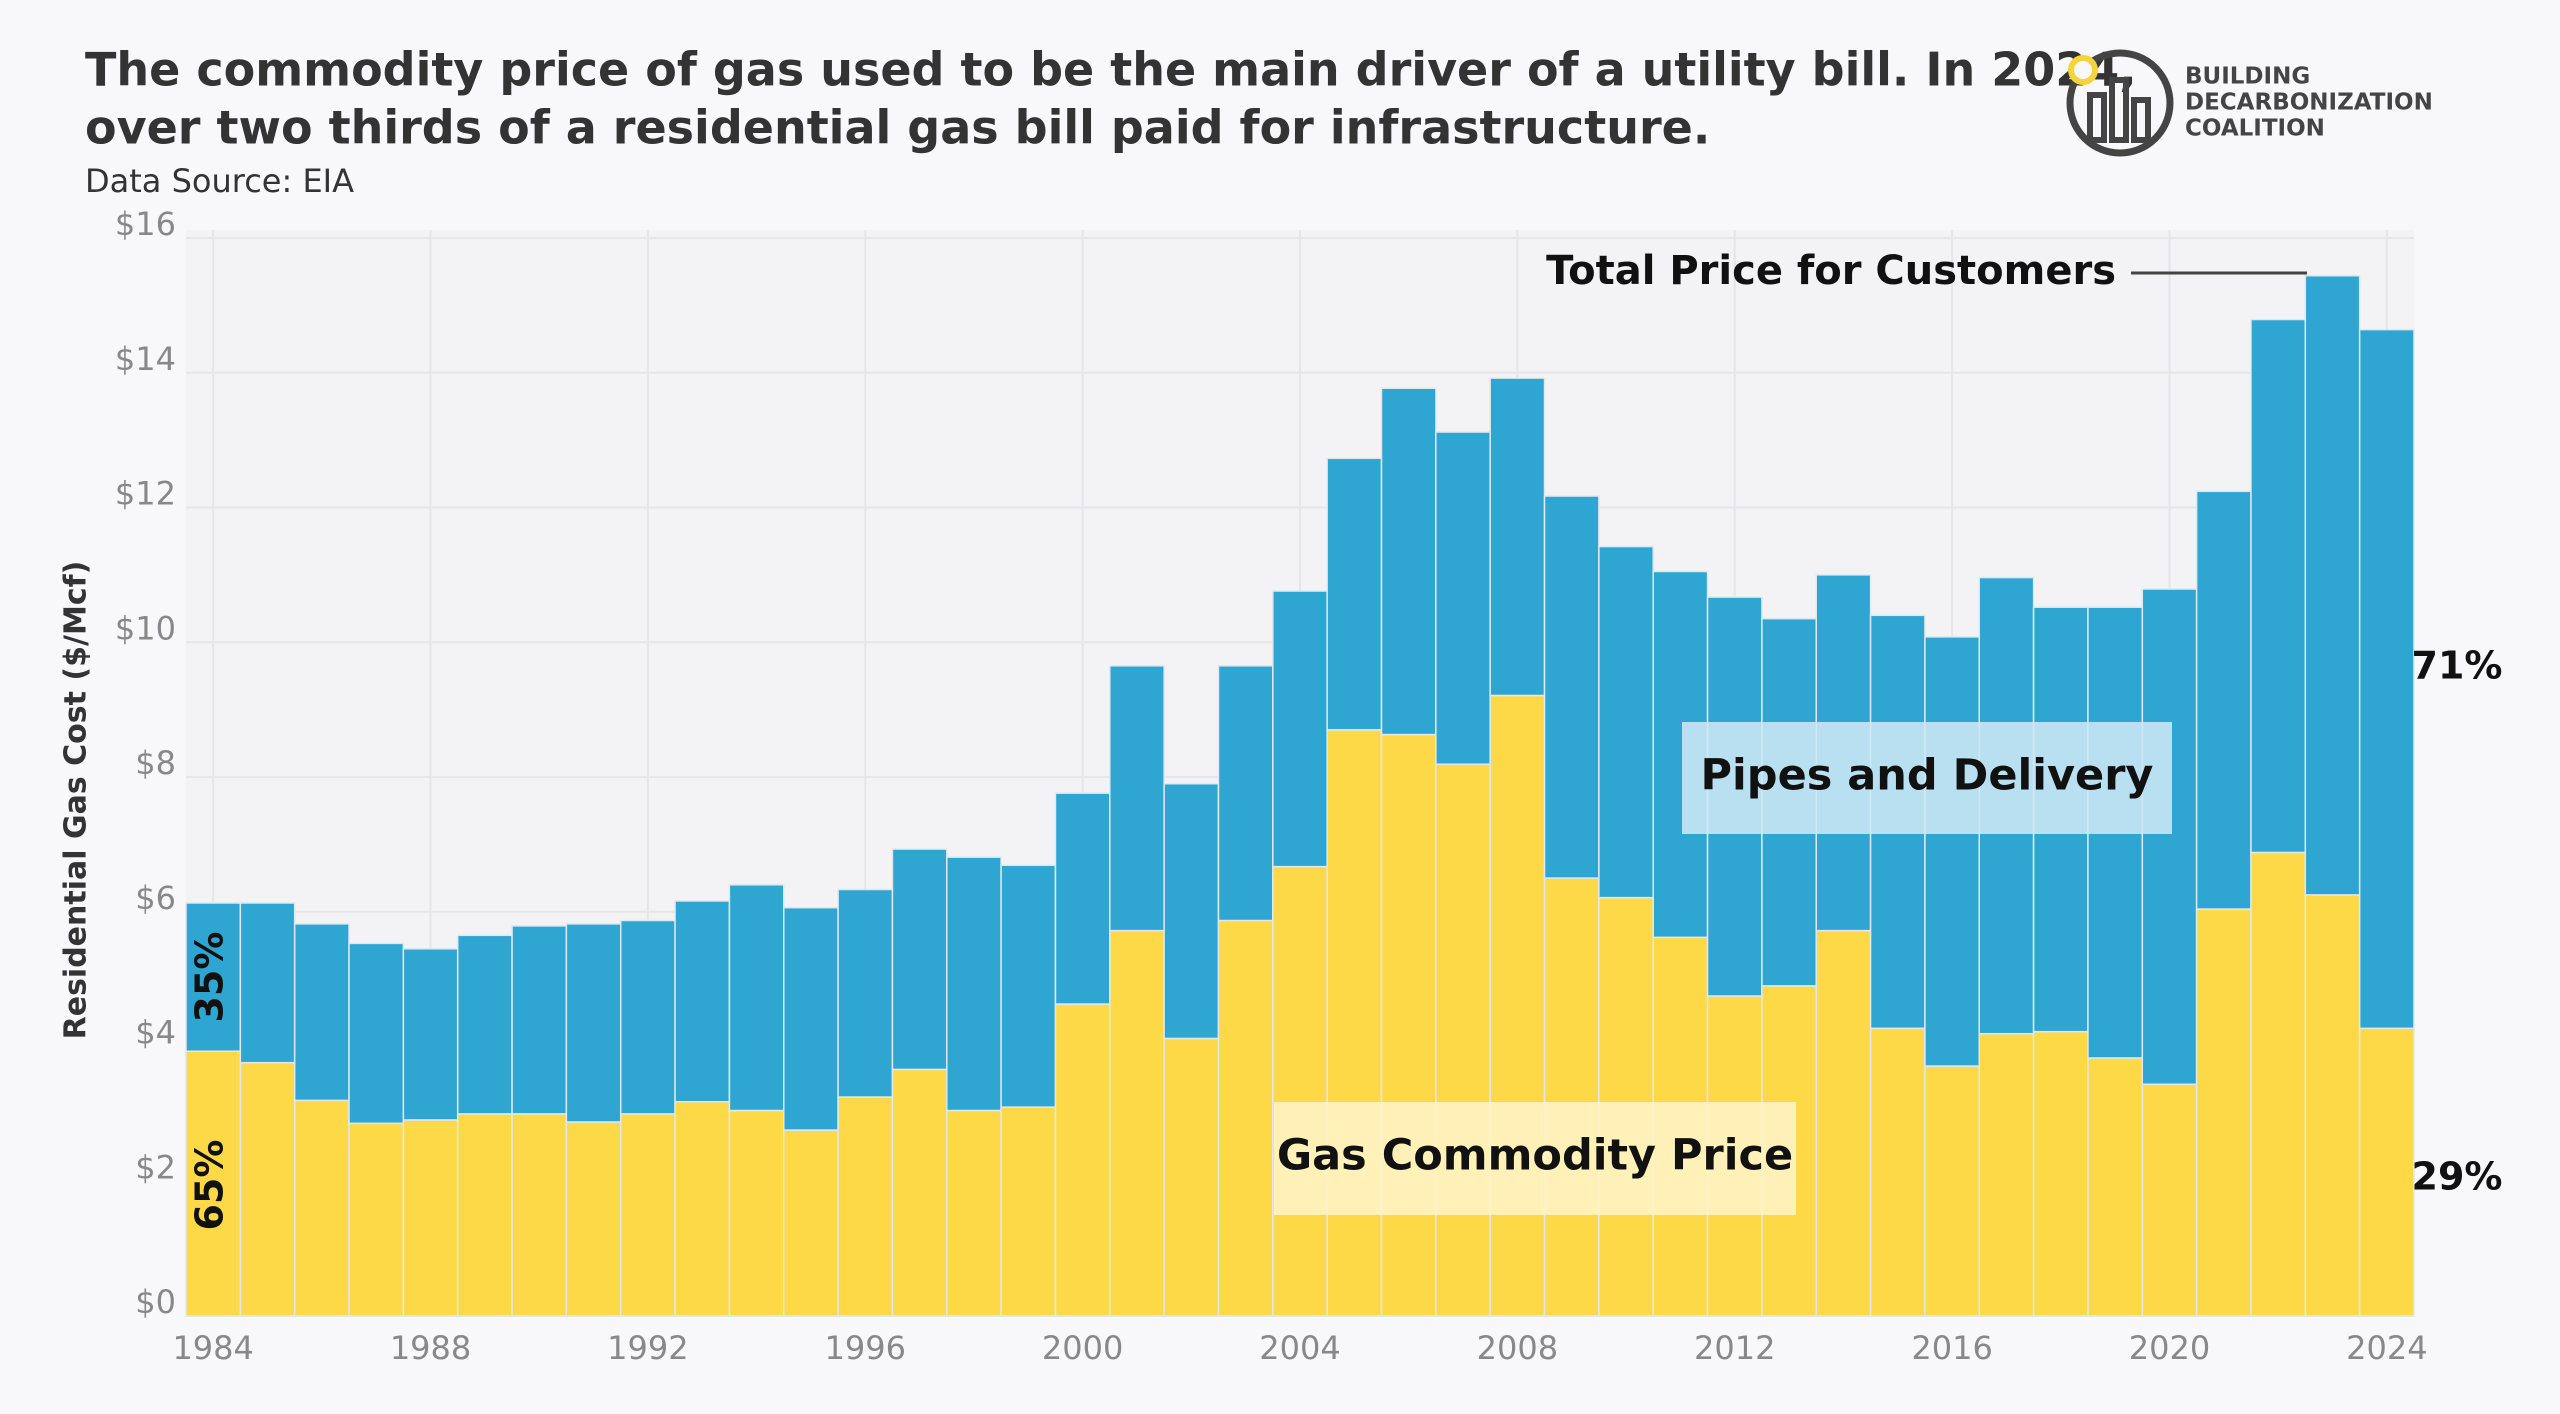  What do you see at coordinates (1734, 1348) in the screenshot?
I see `x-tick-label: 2012` at bounding box center [1734, 1348].